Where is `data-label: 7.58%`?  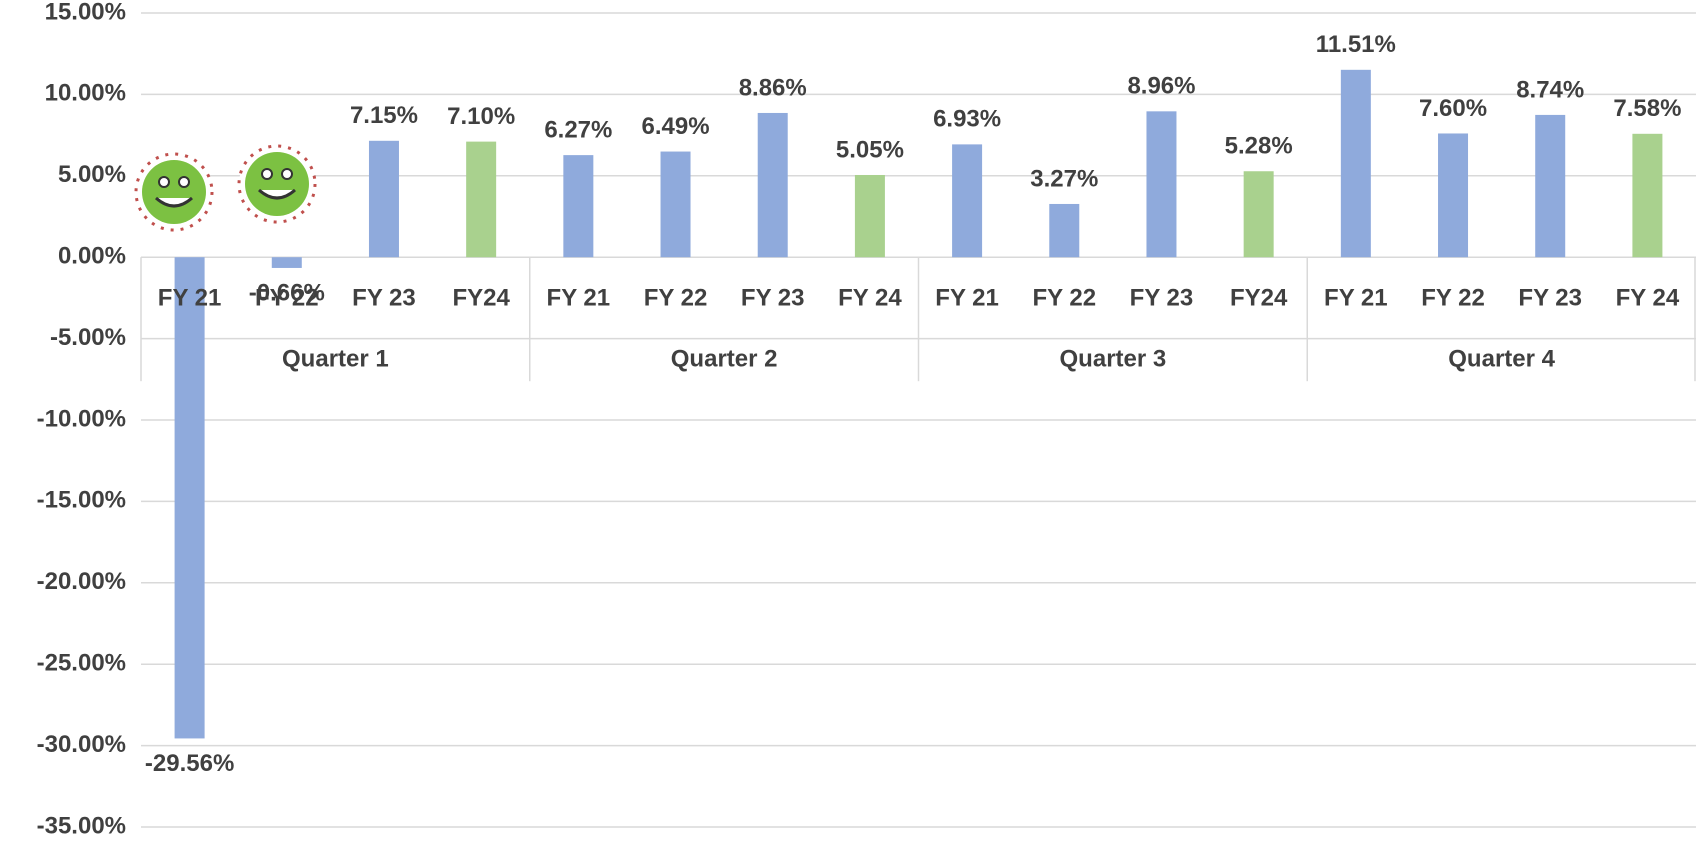
data-label: 7.58% is located at coordinates (1647, 108).